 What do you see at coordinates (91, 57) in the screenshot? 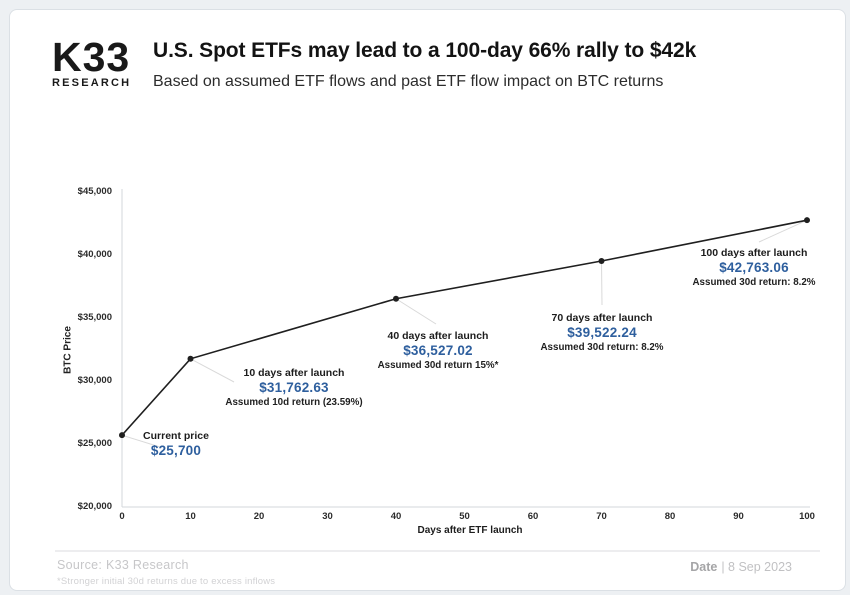
I see `logo-wordmark: K33` at bounding box center [91, 57].